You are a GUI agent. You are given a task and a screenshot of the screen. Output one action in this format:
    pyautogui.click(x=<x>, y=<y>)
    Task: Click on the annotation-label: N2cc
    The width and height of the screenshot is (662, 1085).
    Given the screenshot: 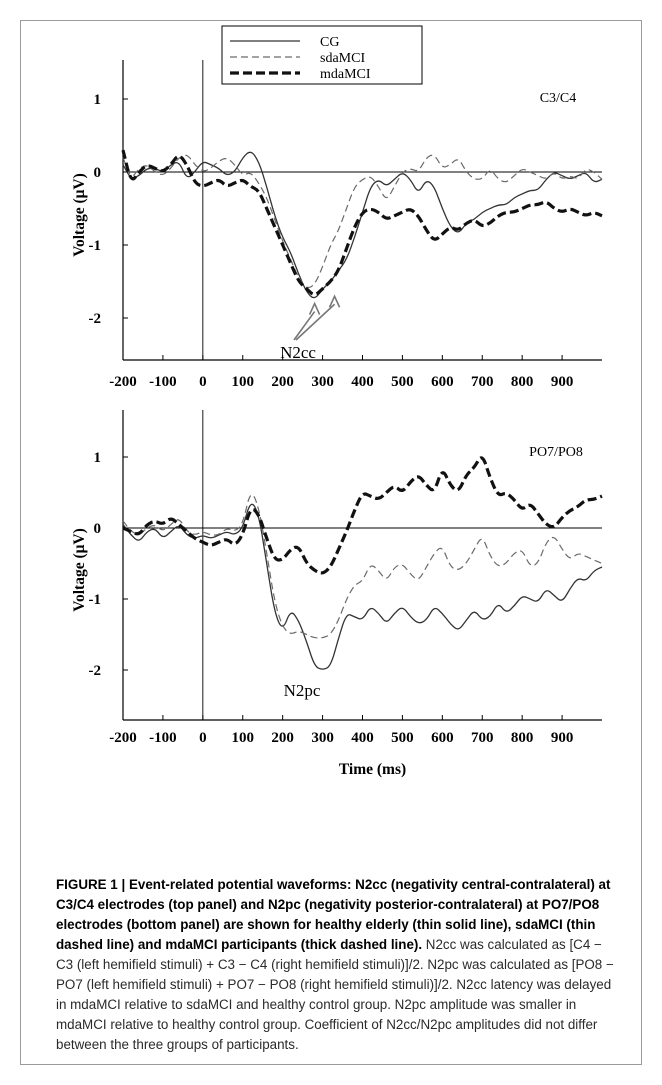 What is the action you would take?
    pyautogui.click(x=298, y=352)
    